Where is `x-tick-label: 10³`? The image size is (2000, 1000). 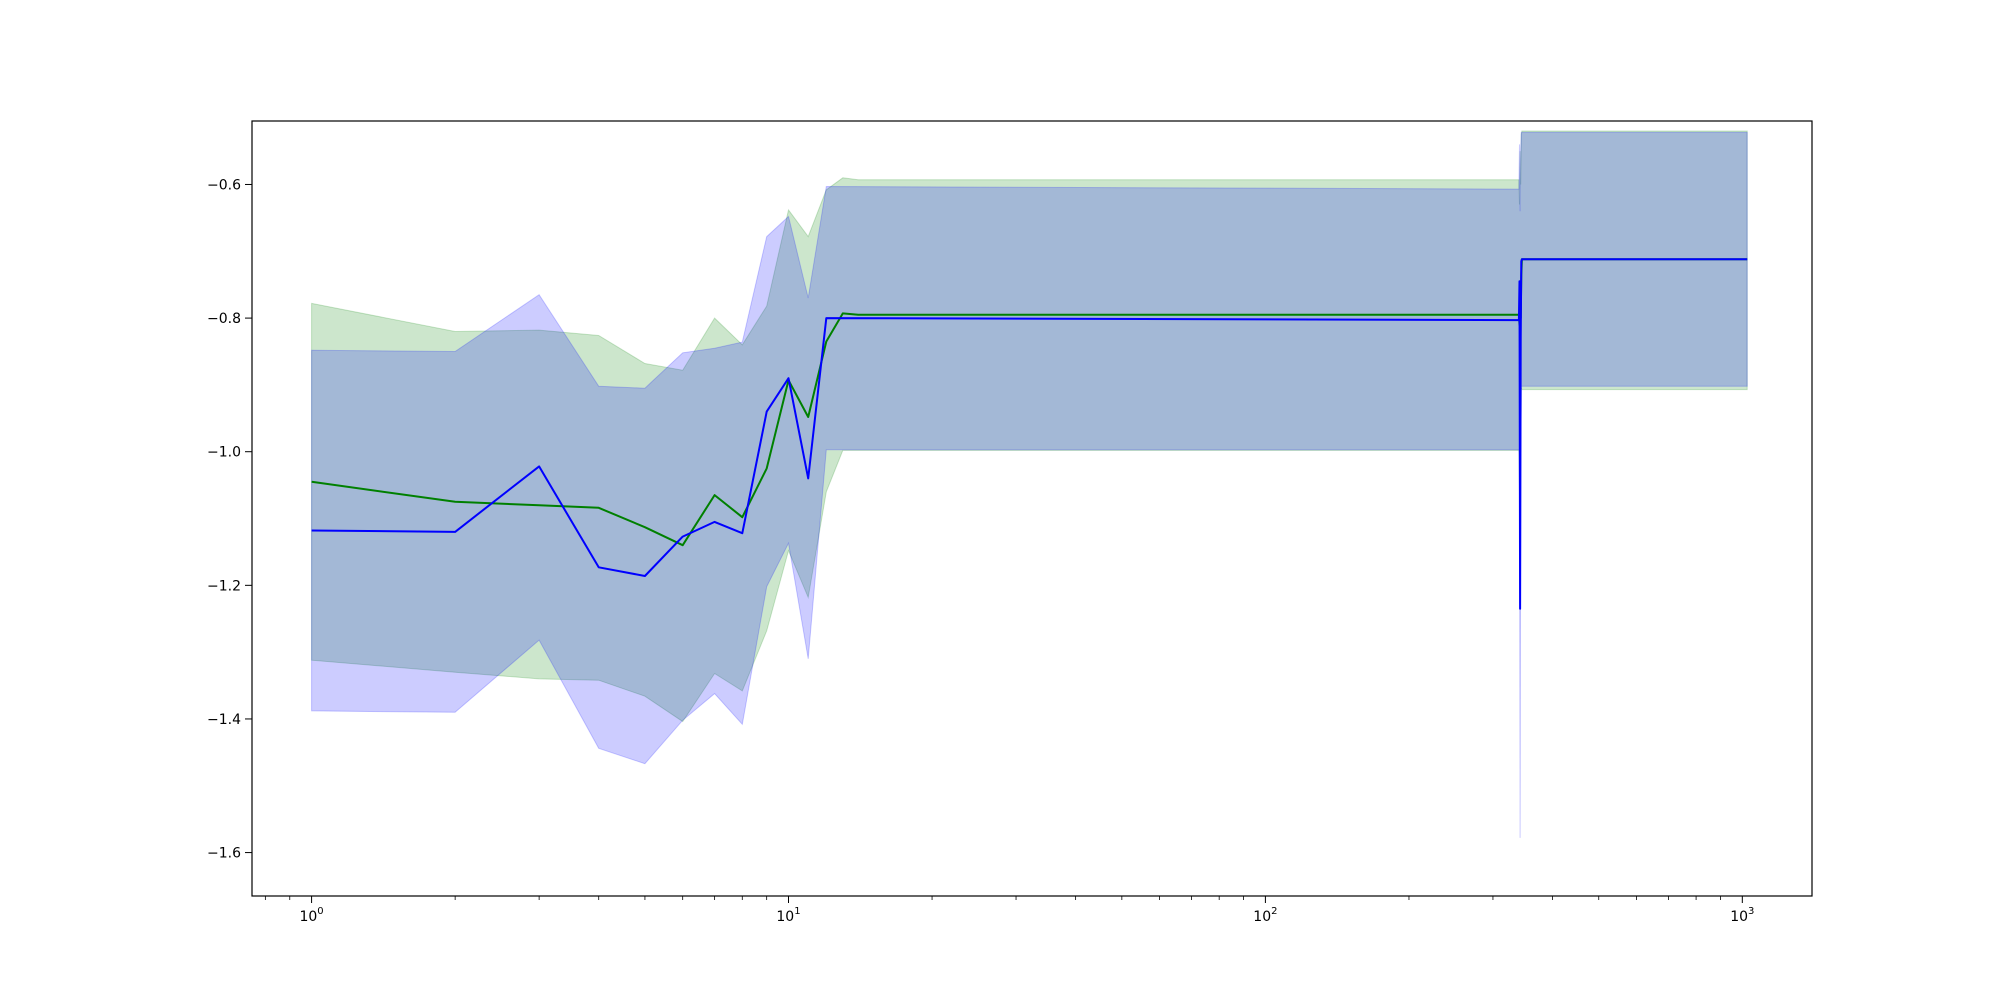
x-tick-label: 10³ is located at coordinates (1742, 915).